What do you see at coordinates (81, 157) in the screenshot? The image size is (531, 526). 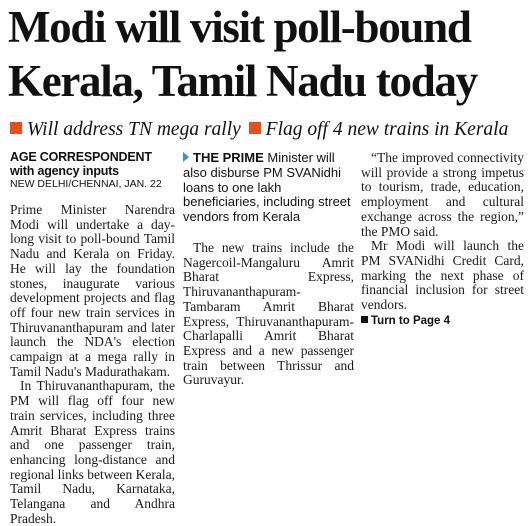 I see `byline-author: AGE CORRESPONDENT` at bounding box center [81, 157].